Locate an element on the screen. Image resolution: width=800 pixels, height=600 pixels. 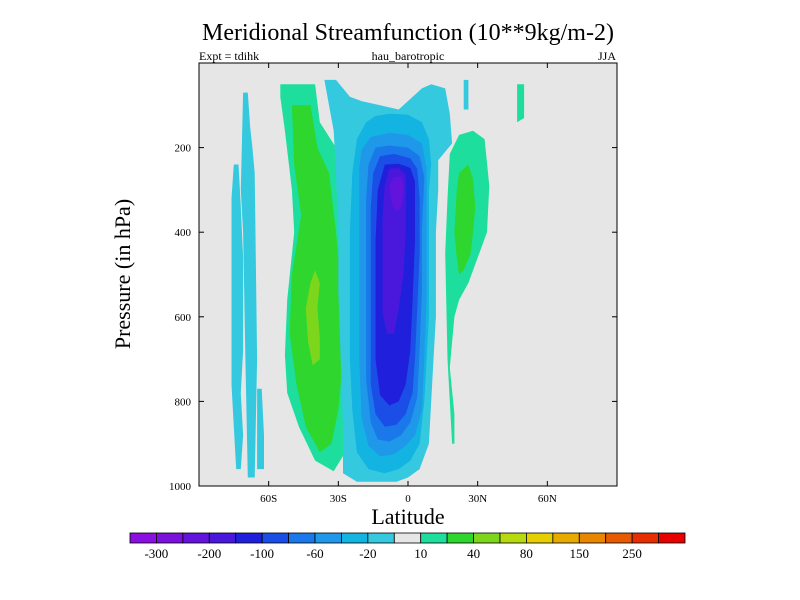
y-tick-label: 1000 is located at coordinates (180, 487).